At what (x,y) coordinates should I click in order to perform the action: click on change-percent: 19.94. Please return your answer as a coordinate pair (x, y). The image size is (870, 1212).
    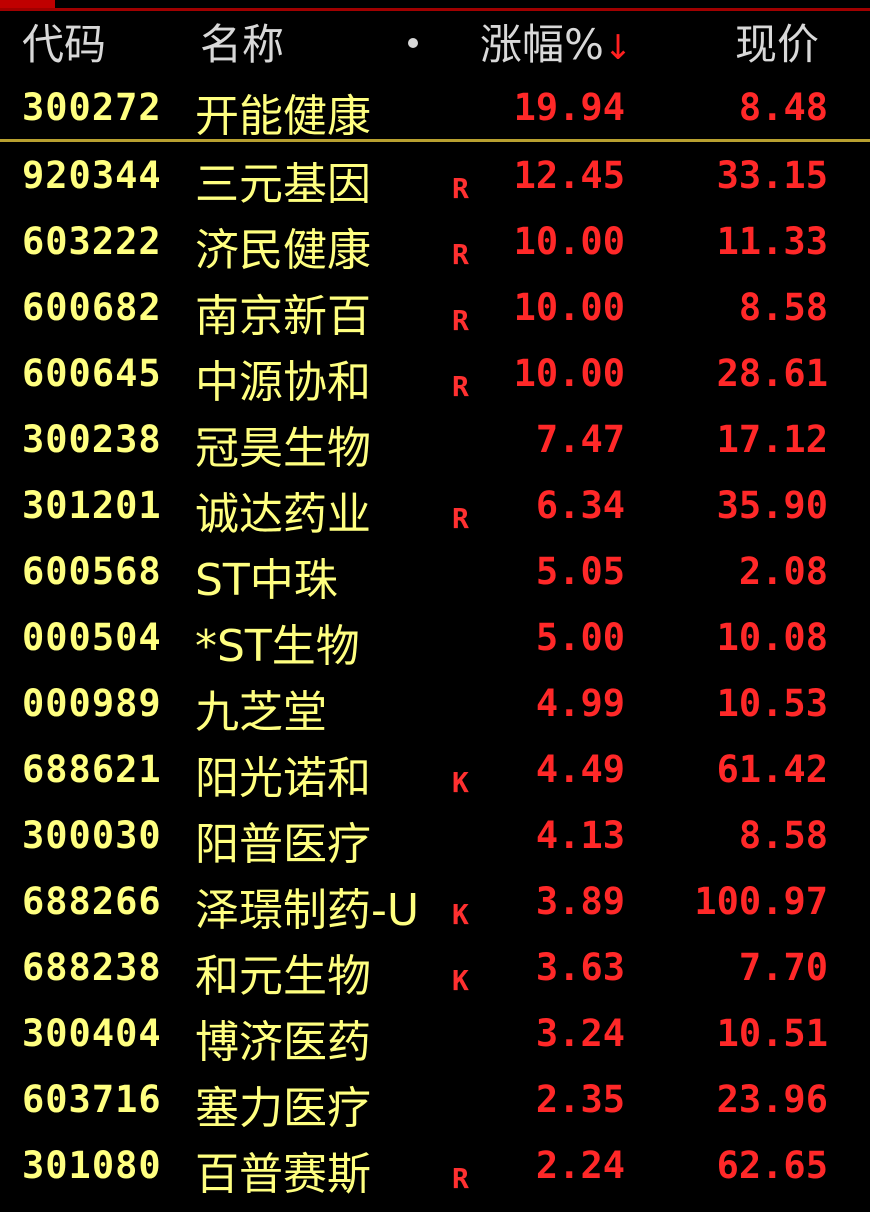
    Looking at the image, I should click on (569, 107).